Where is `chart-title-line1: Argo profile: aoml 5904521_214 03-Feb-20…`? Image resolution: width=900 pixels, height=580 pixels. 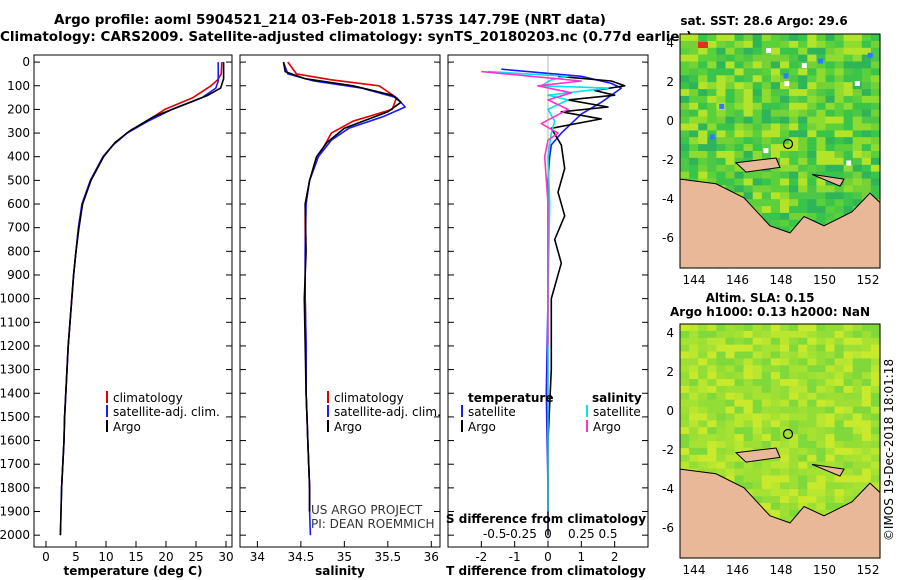
chart-title-line1: Argo profile: aoml 5904521_214 03-Feb-20… is located at coordinates (330, 20).